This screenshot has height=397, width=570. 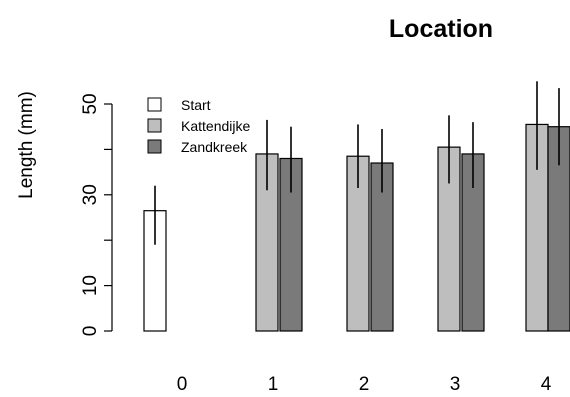 I want to click on chart-title: Location, so click(x=441, y=29).